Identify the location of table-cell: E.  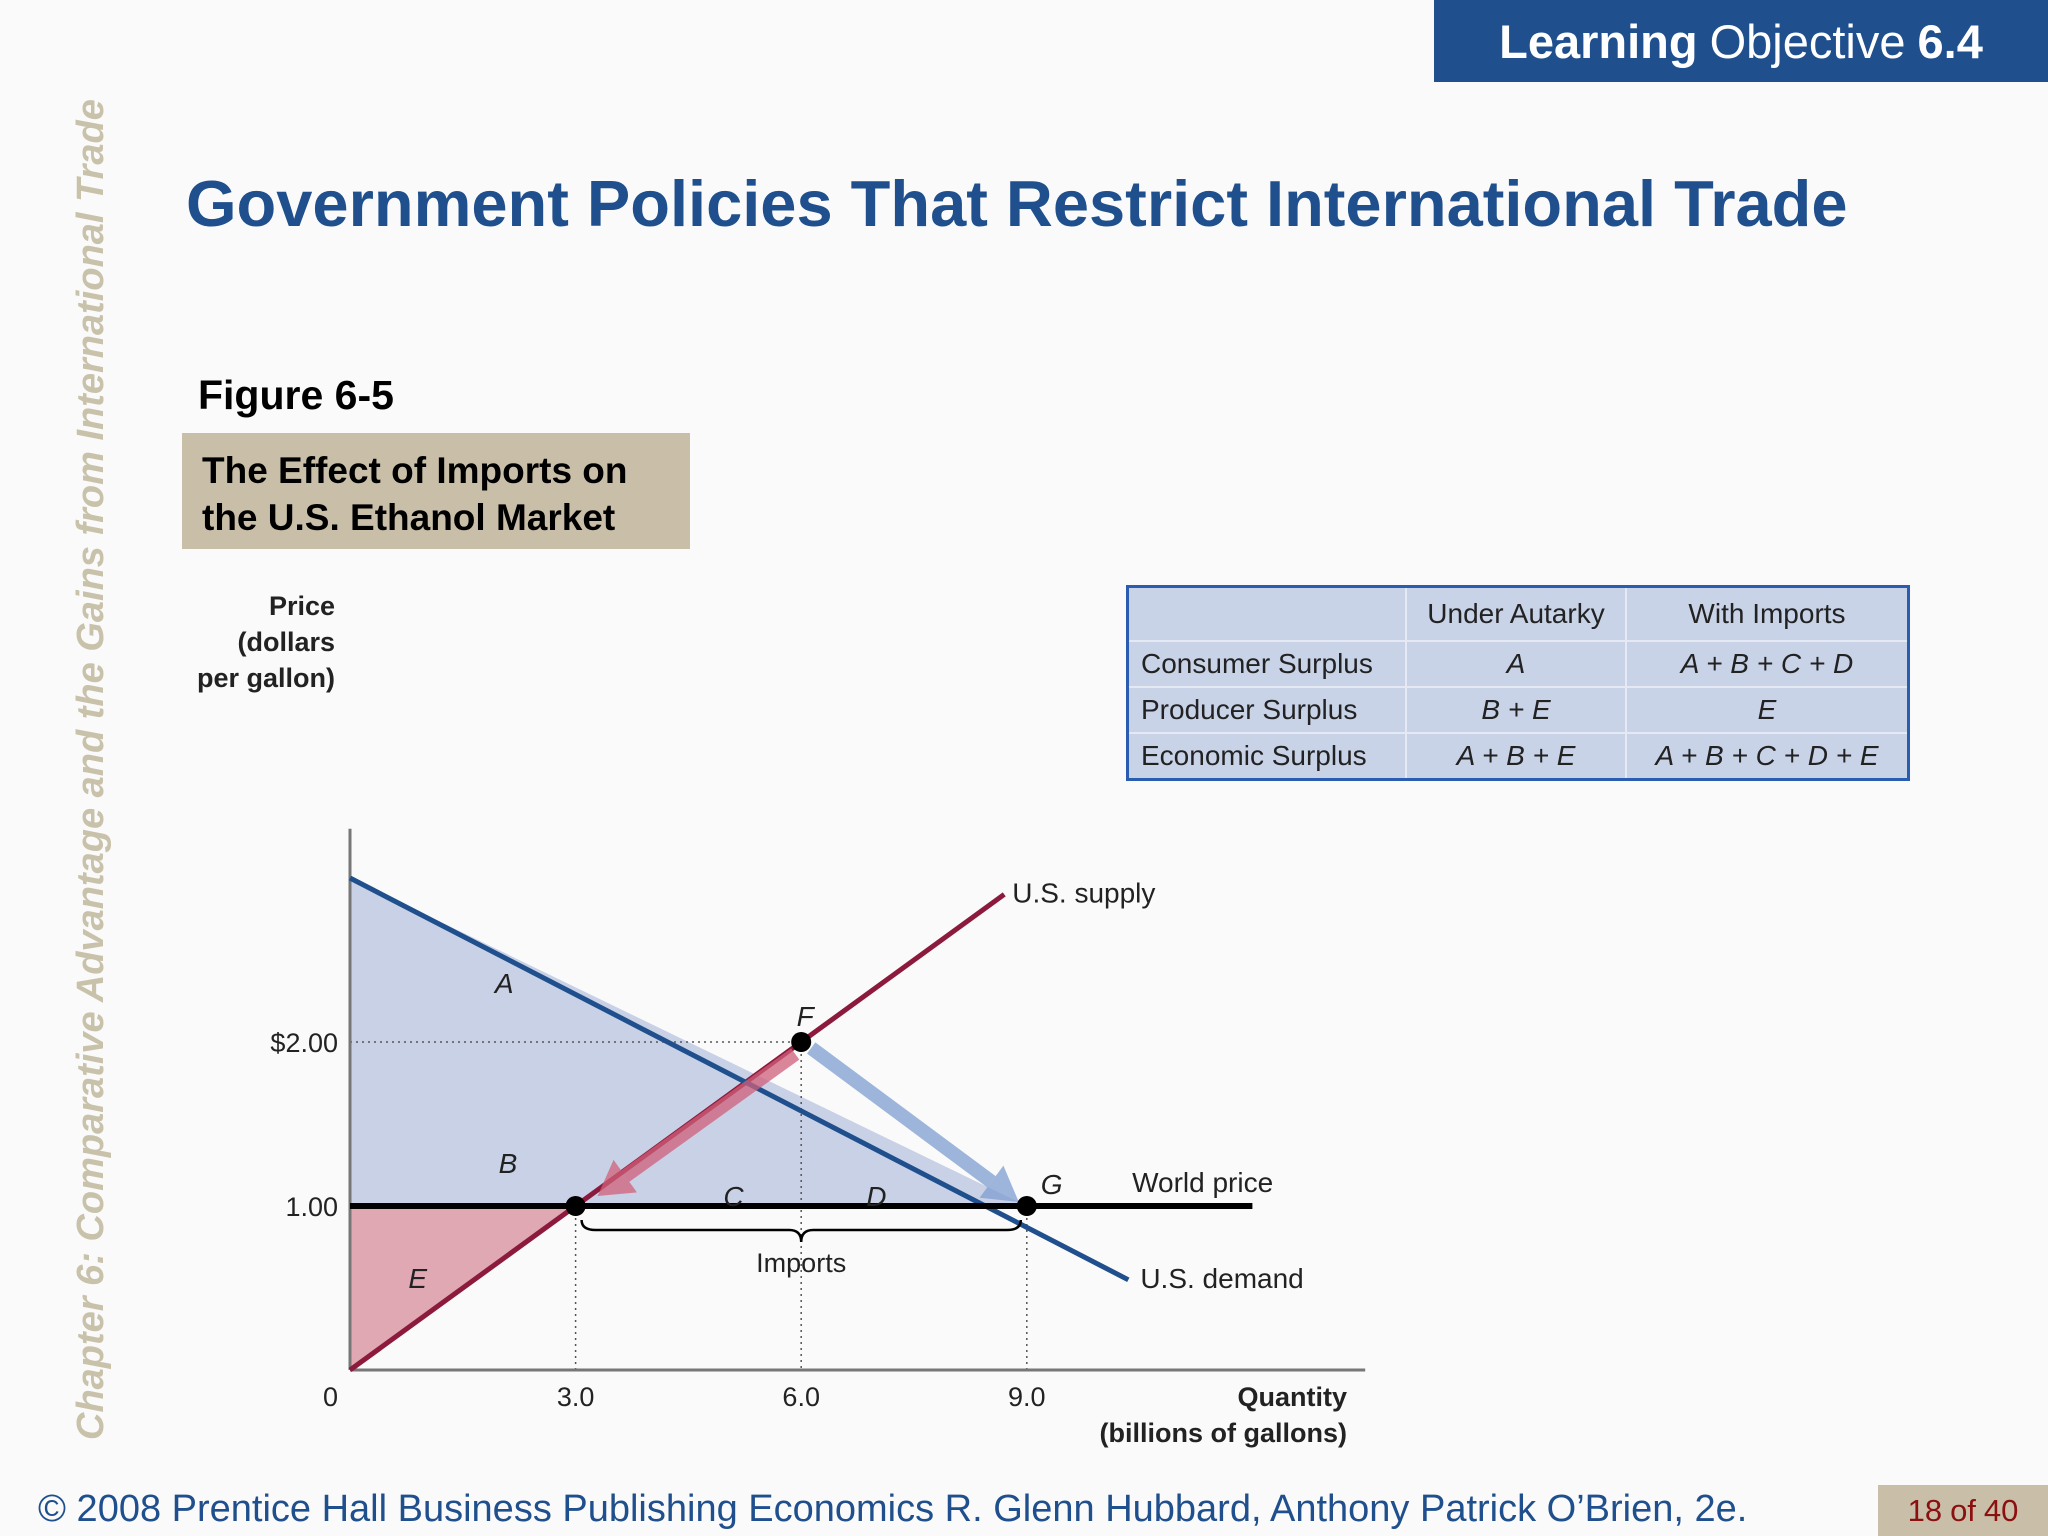
(1767, 710).